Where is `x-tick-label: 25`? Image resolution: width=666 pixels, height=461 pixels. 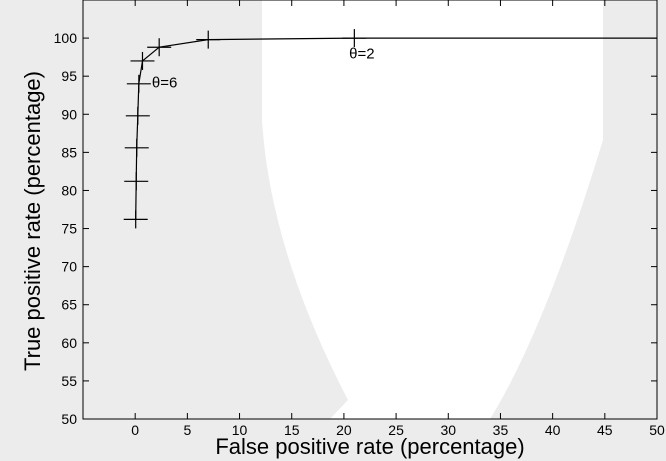
x-tick-label: 25 is located at coordinates (396, 430).